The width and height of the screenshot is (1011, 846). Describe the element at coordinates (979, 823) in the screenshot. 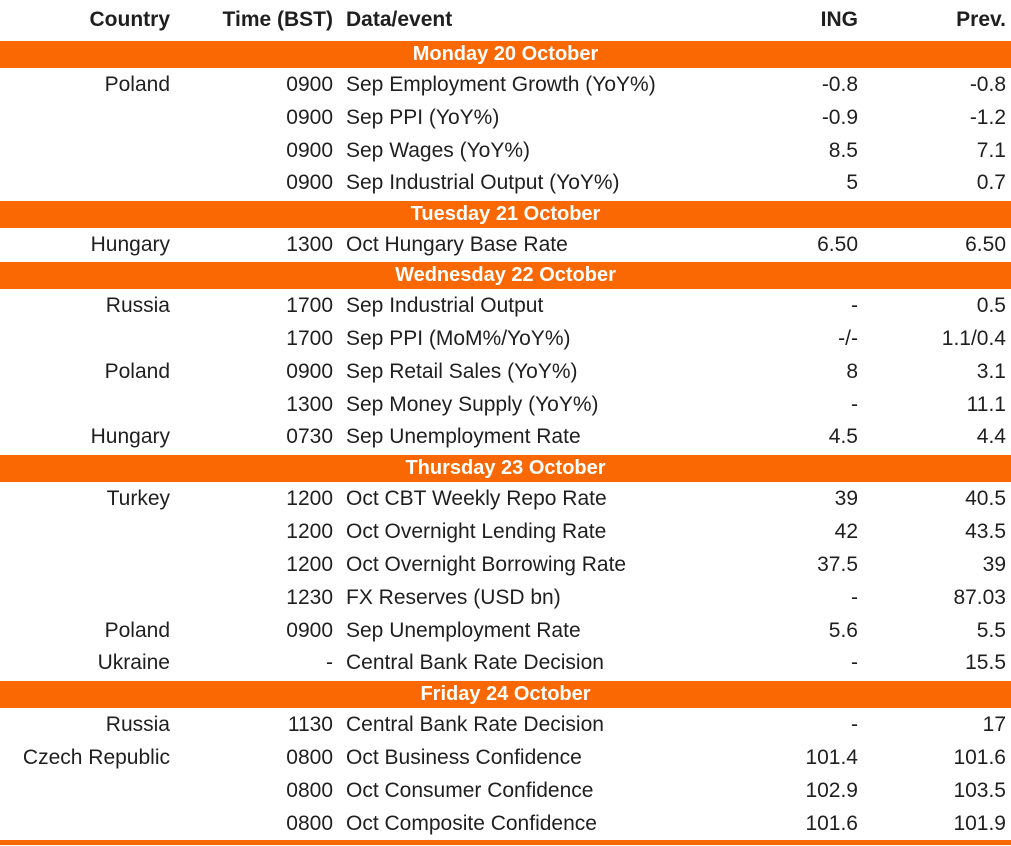

I see `cell-prev: 101.9` at that location.